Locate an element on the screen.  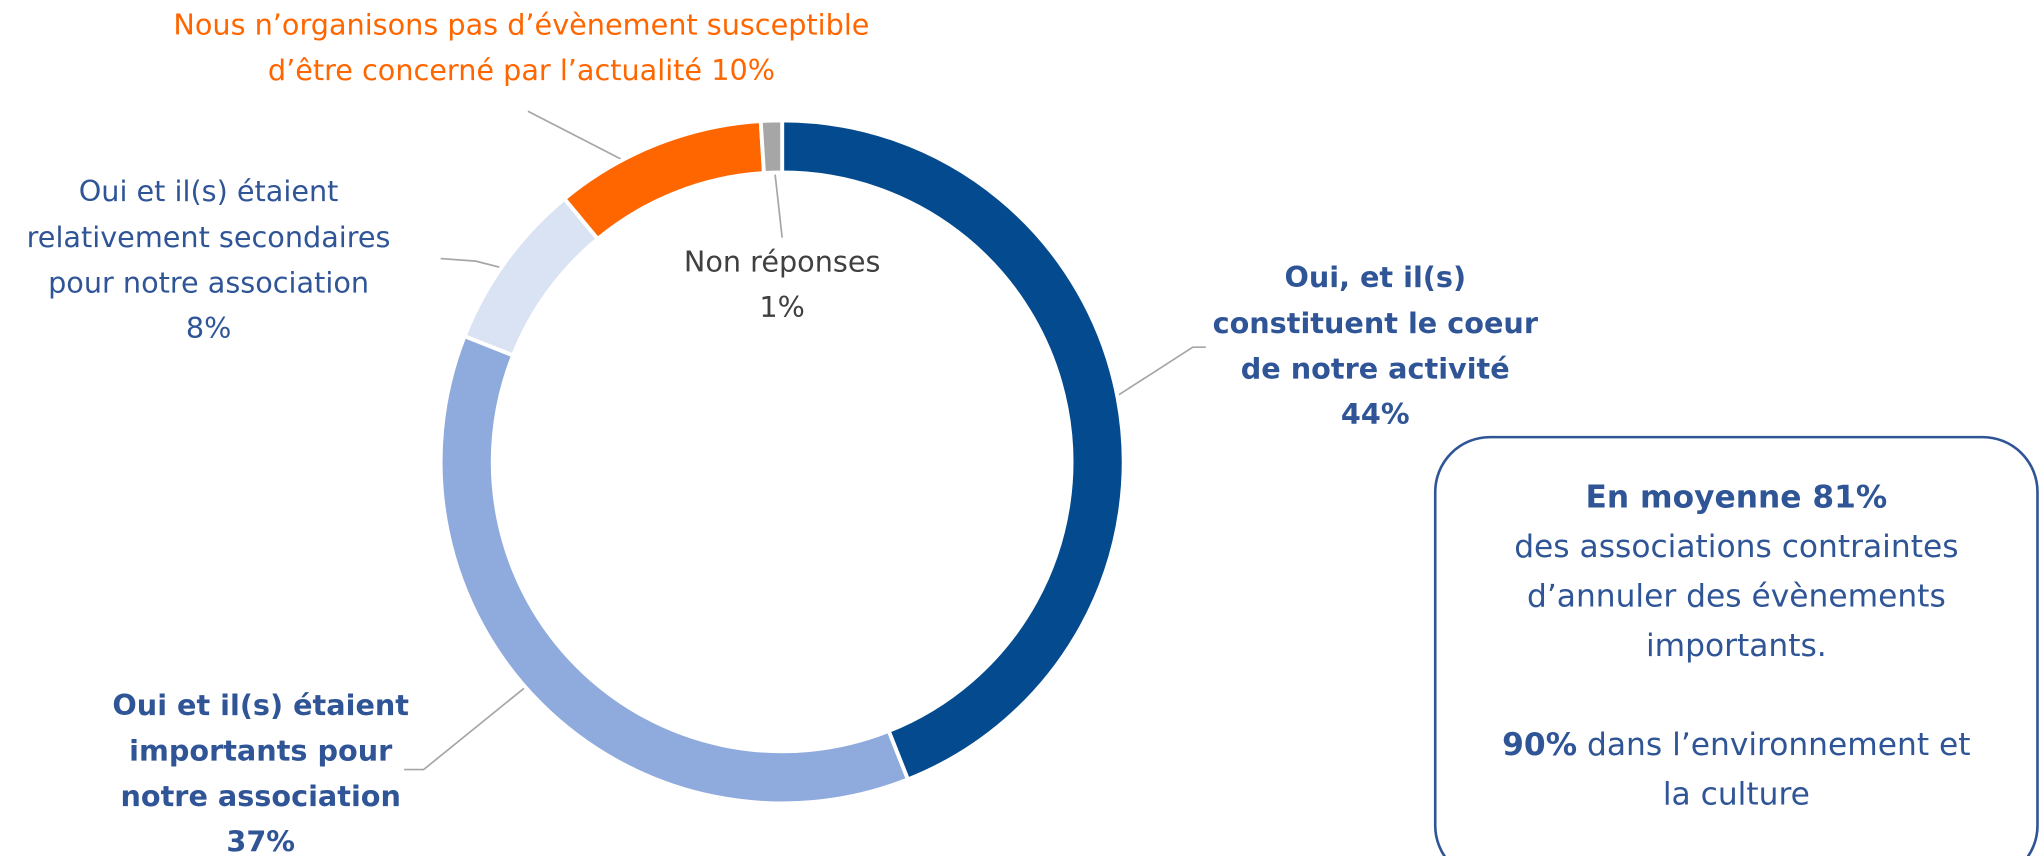
callout-bold: 90% is located at coordinates (1540, 745).